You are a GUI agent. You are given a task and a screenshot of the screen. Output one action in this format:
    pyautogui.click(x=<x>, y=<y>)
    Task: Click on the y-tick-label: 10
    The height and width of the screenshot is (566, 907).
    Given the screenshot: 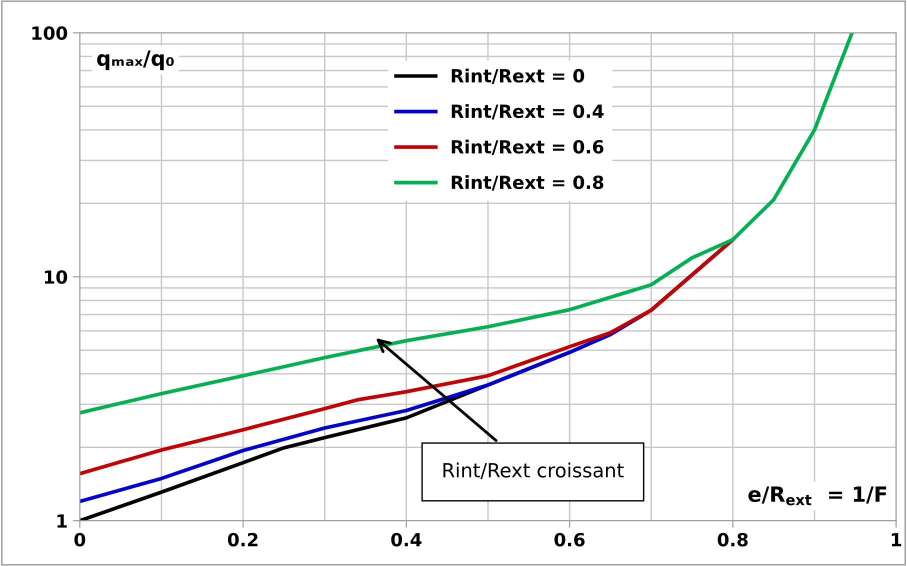 What is the action you would take?
    pyautogui.click(x=56, y=277)
    